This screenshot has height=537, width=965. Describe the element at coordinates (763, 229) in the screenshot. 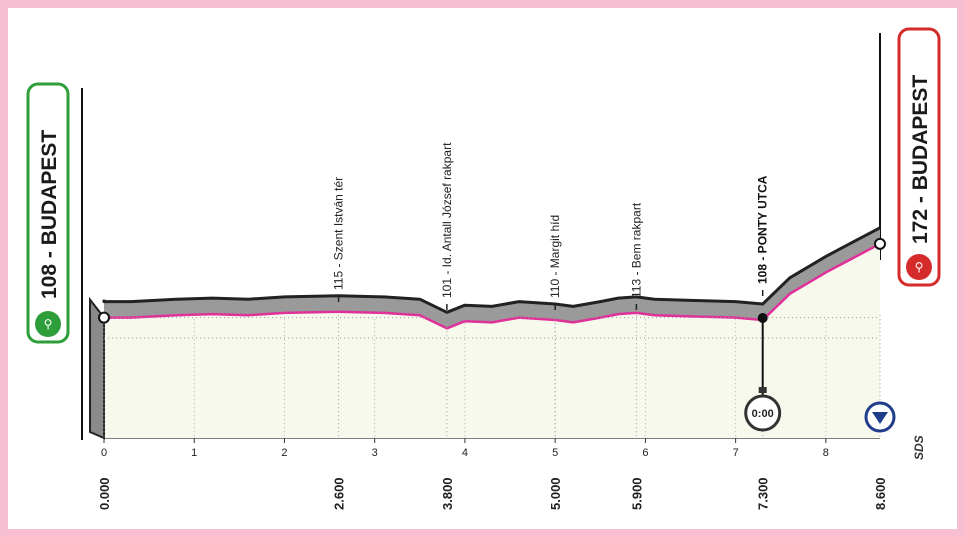

I see `waypoint-label: 108 - PONTY UTCA` at that location.